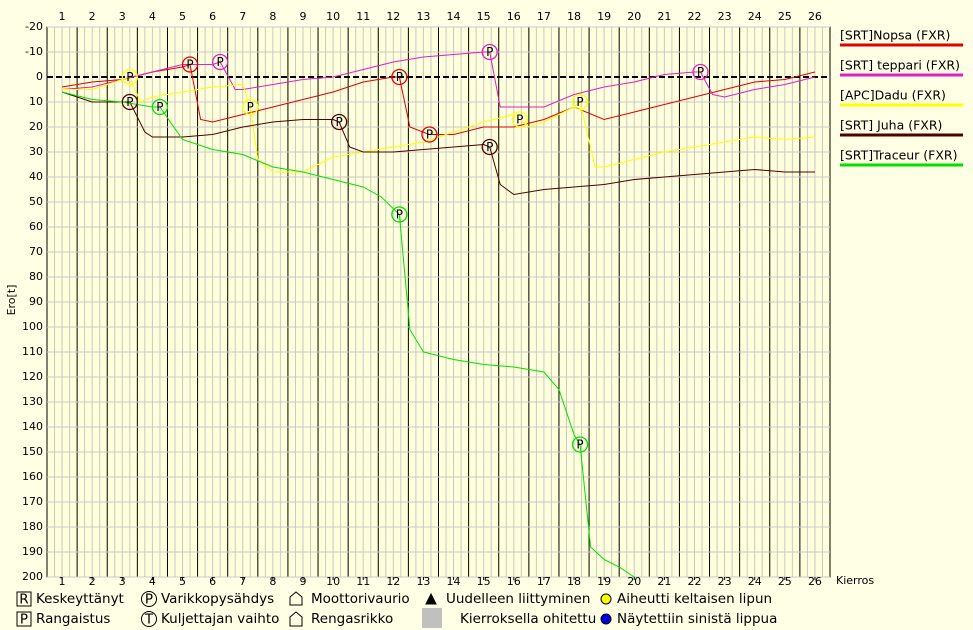 The image size is (973, 630). Describe the element at coordinates (694, 581) in the screenshot. I see `x-tick-label: 22` at that location.